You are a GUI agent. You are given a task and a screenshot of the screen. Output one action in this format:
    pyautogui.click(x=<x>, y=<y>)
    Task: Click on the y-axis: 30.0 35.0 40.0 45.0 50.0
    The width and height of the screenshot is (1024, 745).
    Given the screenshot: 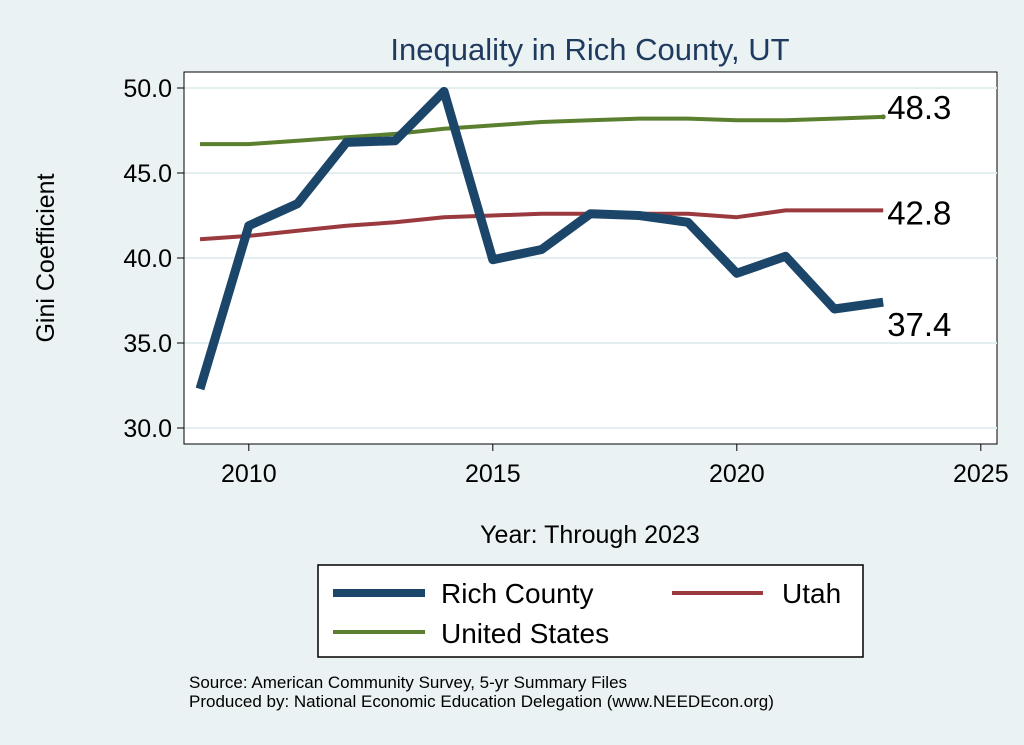 What is the action you would take?
    pyautogui.click(x=154, y=258)
    